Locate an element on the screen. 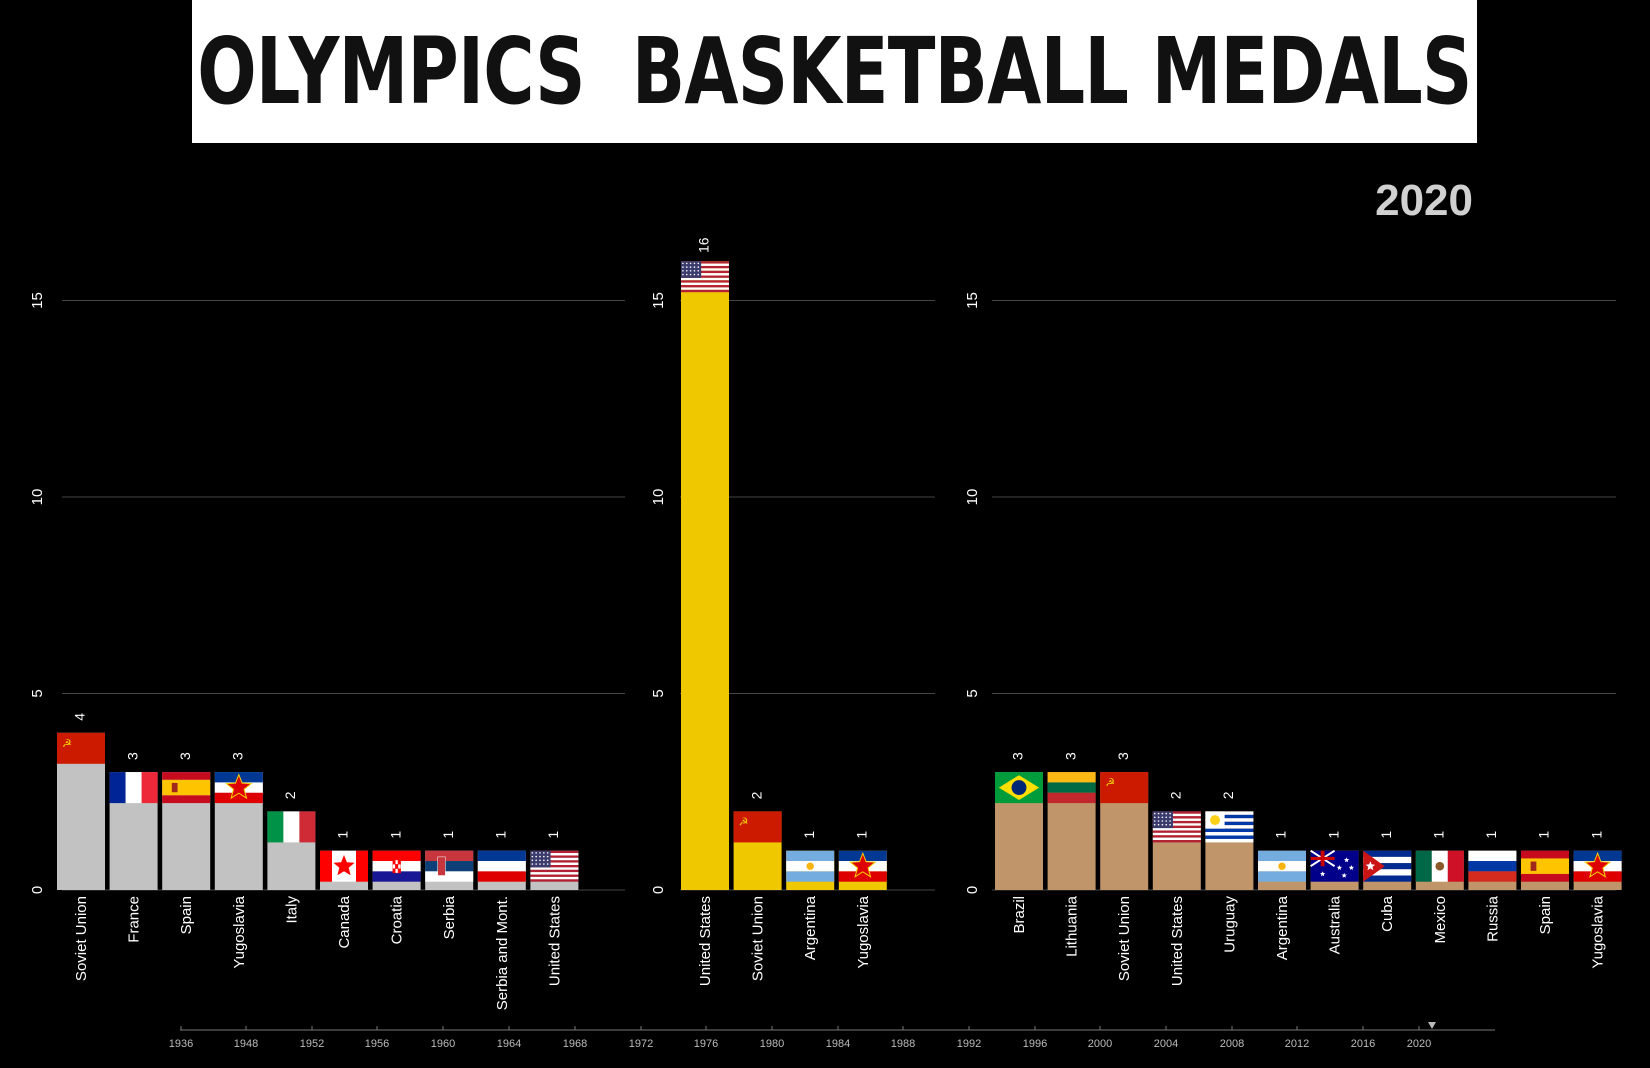  chart-title: OLYMPICS BASKETBALL MEDALS is located at coordinates (834, 71).